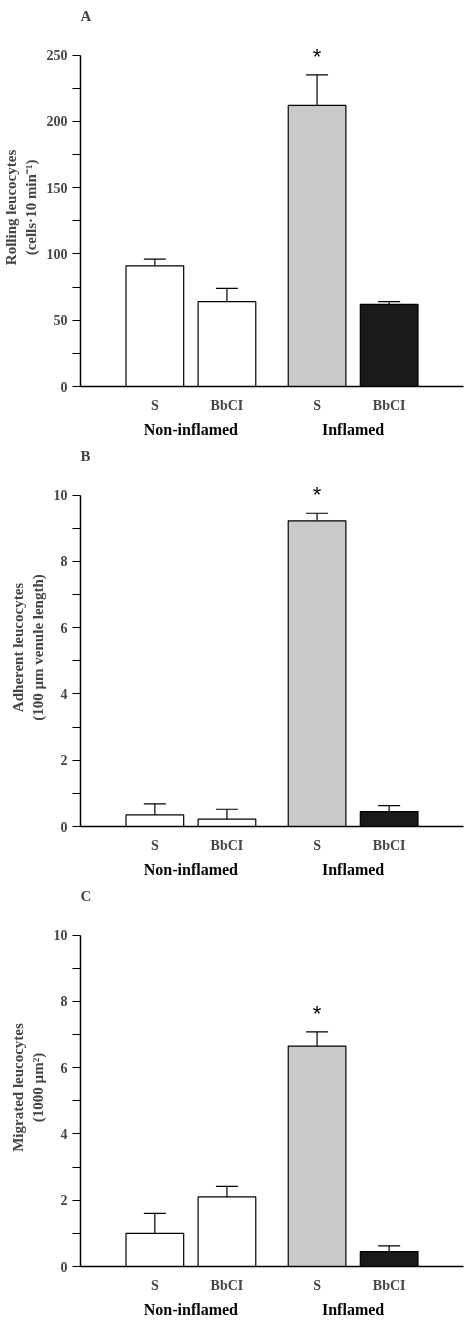 This screenshot has width=468, height=1325. What do you see at coordinates (57, 254) in the screenshot?
I see `y-tick-label: 100` at bounding box center [57, 254].